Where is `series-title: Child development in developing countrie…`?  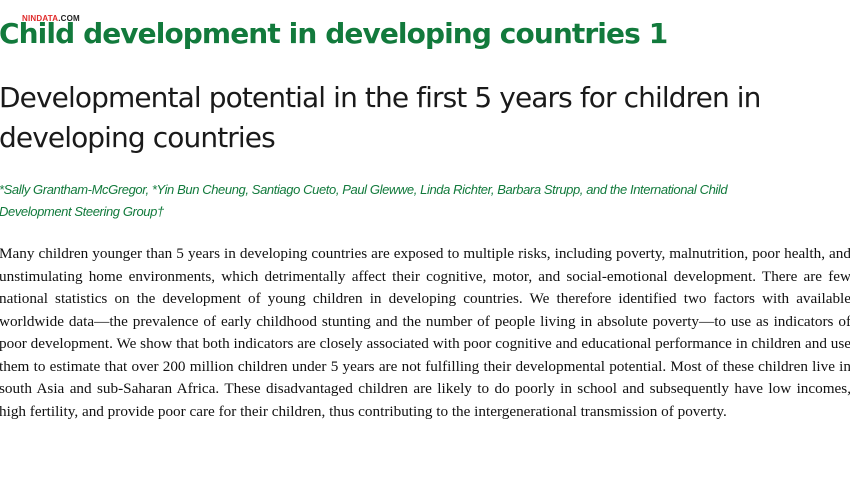
series-title: Child development in developing countrie… is located at coordinates (334, 33).